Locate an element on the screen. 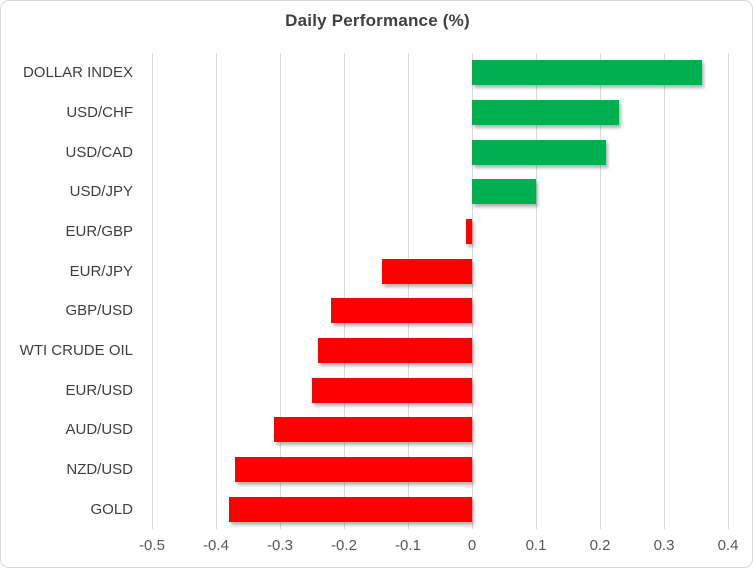 This screenshot has height=568, width=753. chart-title: Daily Performance (%) is located at coordinates (377, 20).